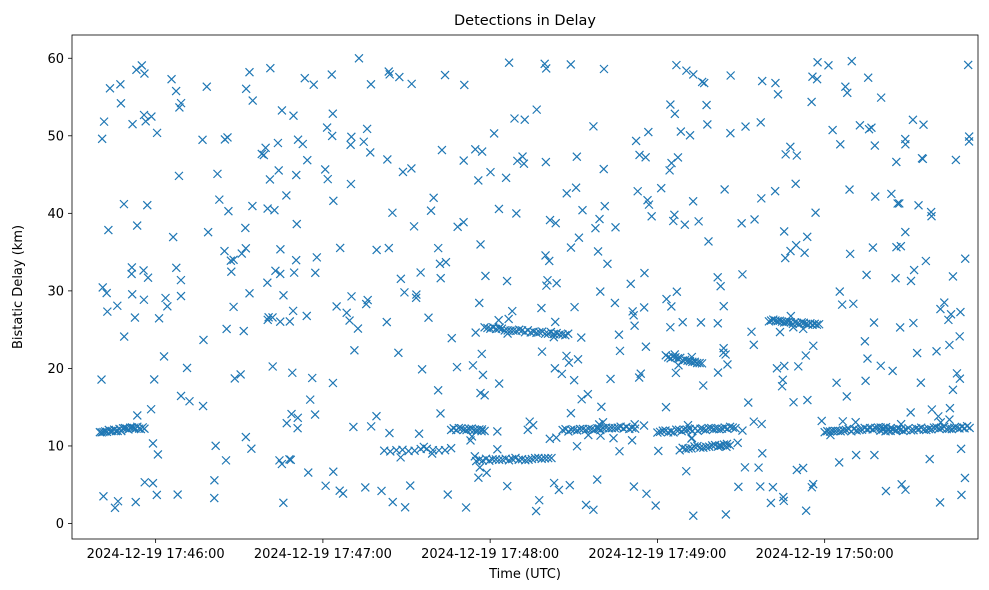 The image size is (989, 590). Describe the element at coordinates (525, 21) in the screenshot. I see `chart-title: Detections in Delay` at that location.